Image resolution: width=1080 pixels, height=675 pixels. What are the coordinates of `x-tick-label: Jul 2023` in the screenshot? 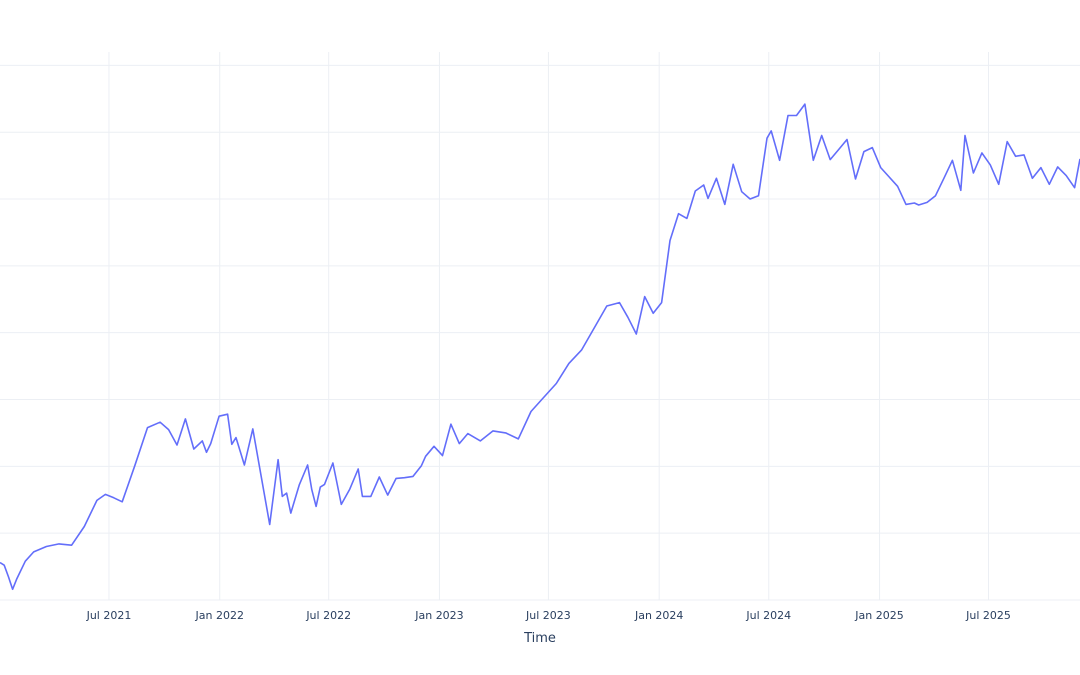 It's located at (548, 615).